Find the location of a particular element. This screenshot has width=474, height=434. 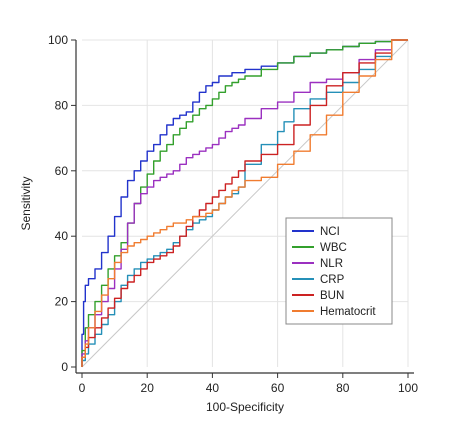

x-tick-label: 100 is located at coordinates (408, 388).